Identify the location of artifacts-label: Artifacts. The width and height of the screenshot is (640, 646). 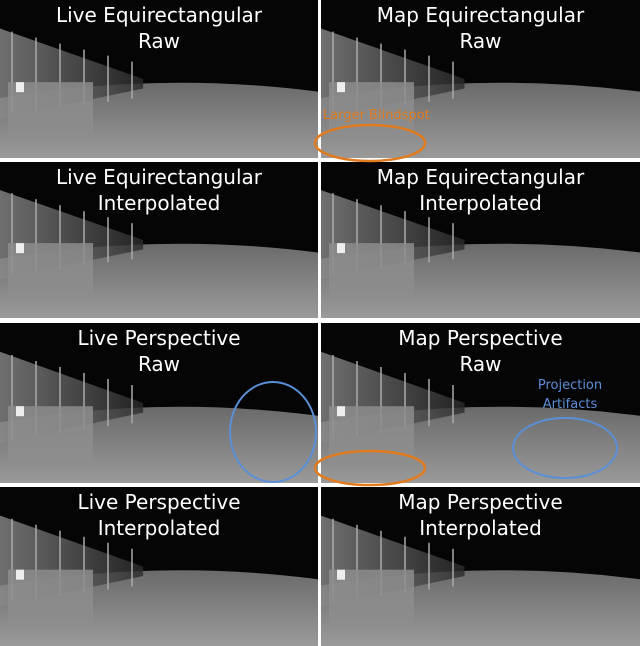
(570, 404).